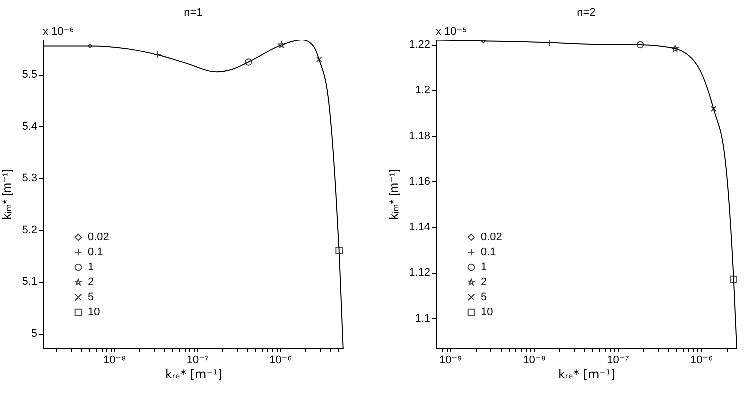 The width and height of the screenshot is (750, 402). Describe the element at coordinates (419, 182) in the screenshot. I see `y-tick-label: 1.16` at that location.